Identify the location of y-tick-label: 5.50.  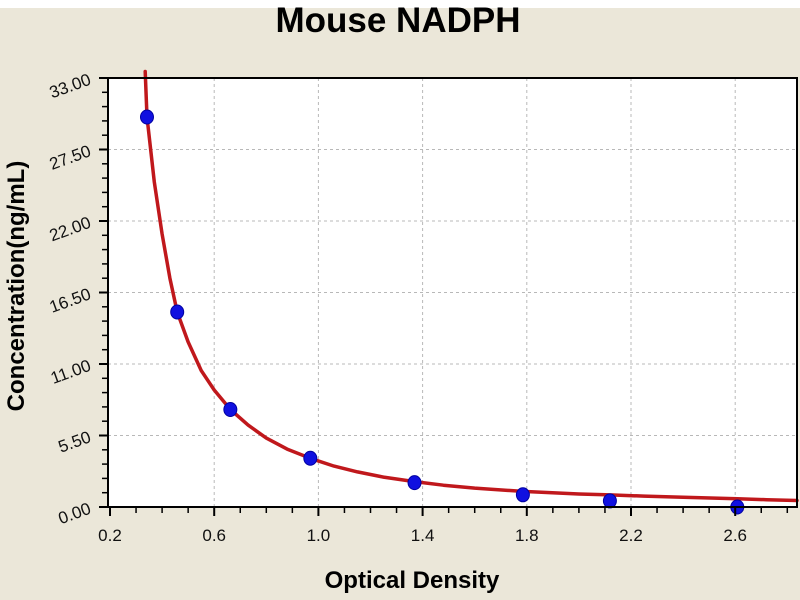
(75, 441).